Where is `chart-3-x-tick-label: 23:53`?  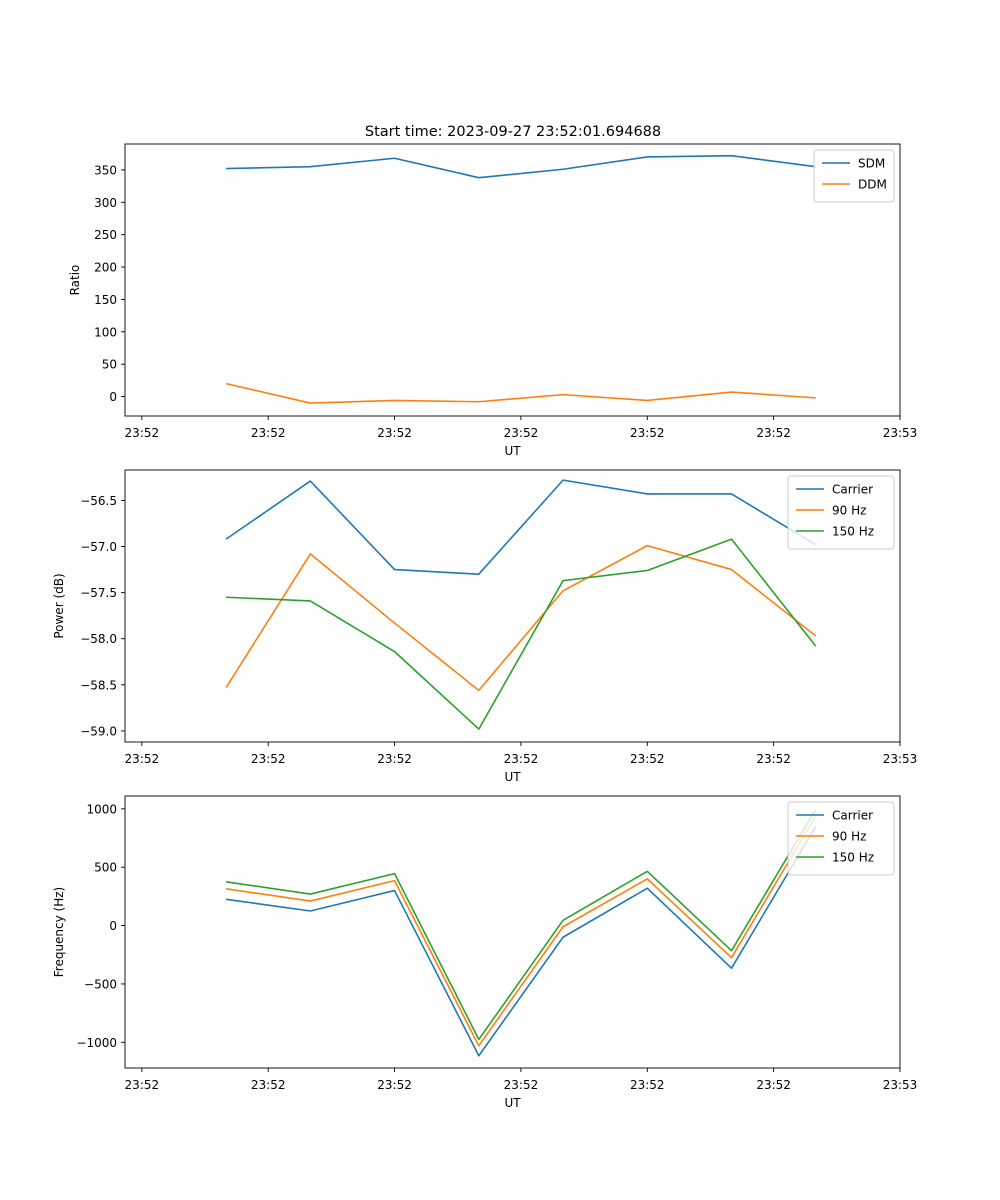
chart-3-x-tick-label: 23:53 is located at coordinates (900, 1085).